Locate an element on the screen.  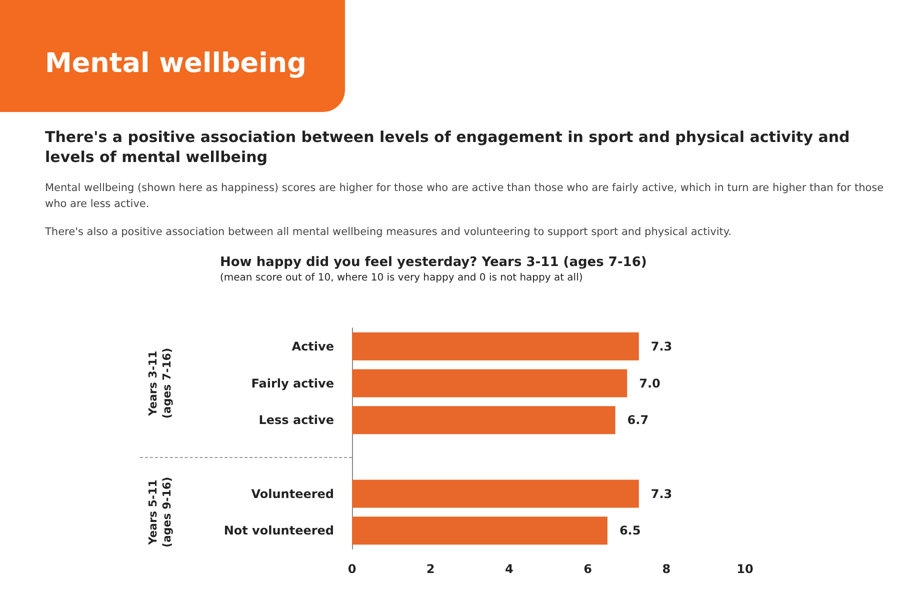
y-tick-label: Volunteered is located at coordinates (292, 493).